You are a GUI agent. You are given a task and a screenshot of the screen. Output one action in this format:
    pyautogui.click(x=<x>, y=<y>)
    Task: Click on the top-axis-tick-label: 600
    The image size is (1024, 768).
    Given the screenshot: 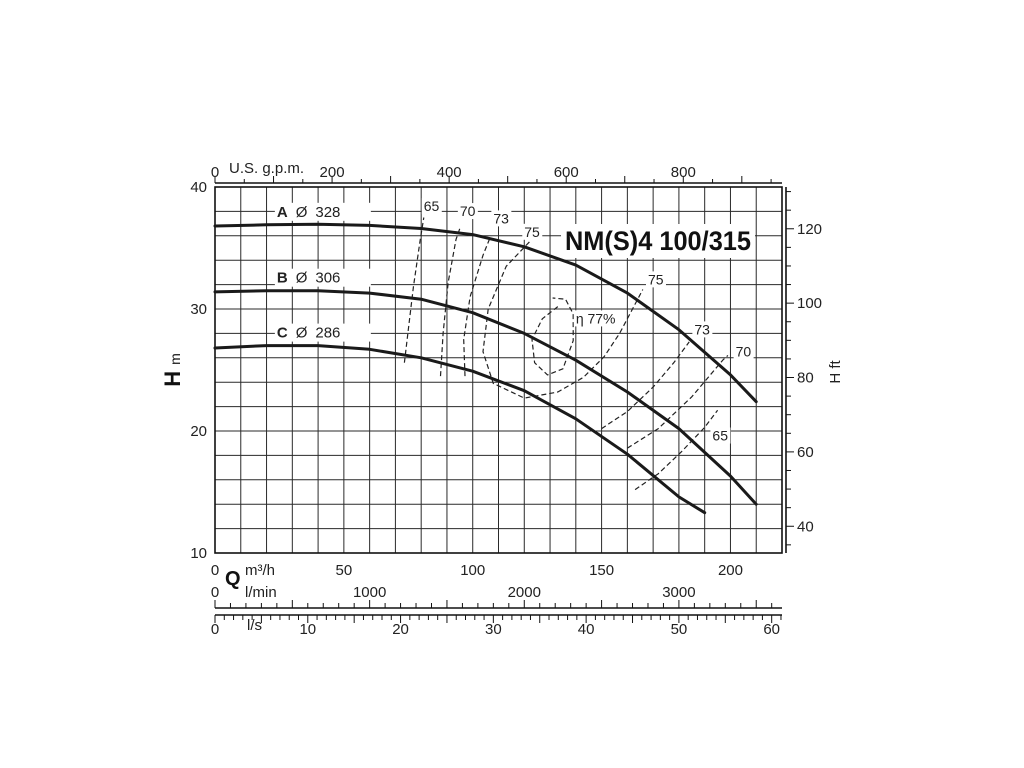 What is the action you would take?
    pyautogui.click(x=566, y=172)
    